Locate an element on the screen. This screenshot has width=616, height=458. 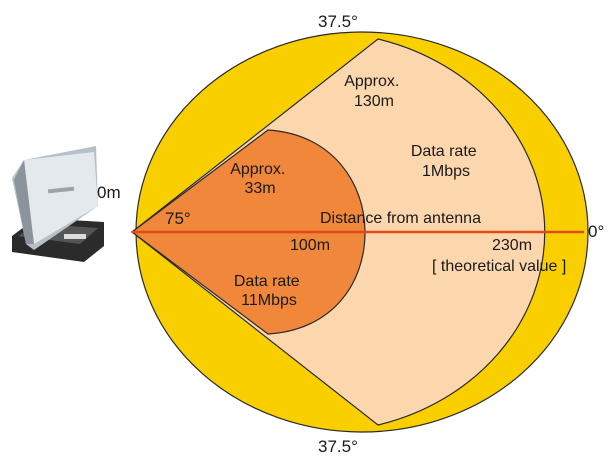
zero-degree-label: 0° is located at coordinates (596, 231).